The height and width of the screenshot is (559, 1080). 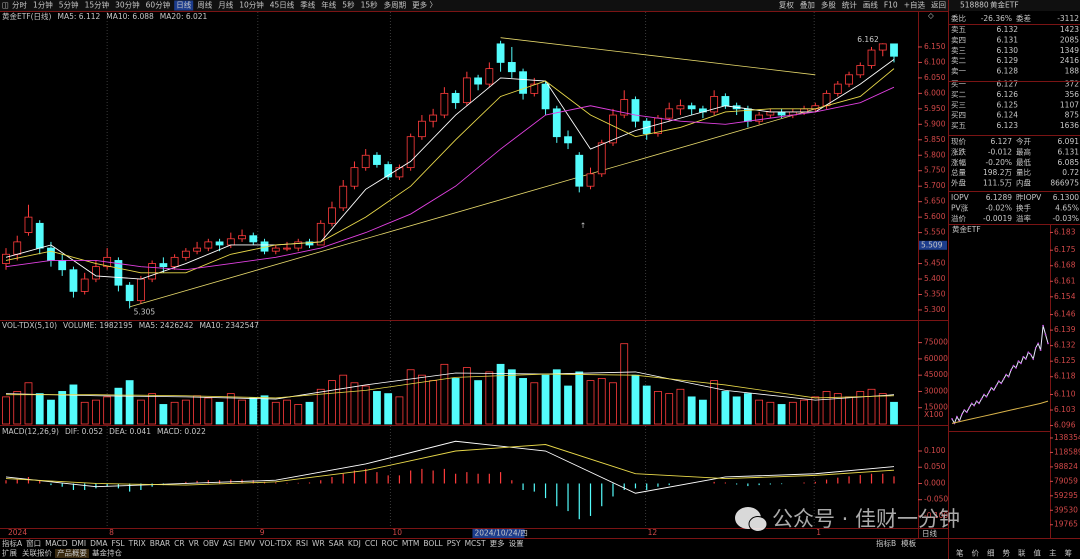 I want to click on toolbar-item: 30分钟, so click(x=127, y=5).